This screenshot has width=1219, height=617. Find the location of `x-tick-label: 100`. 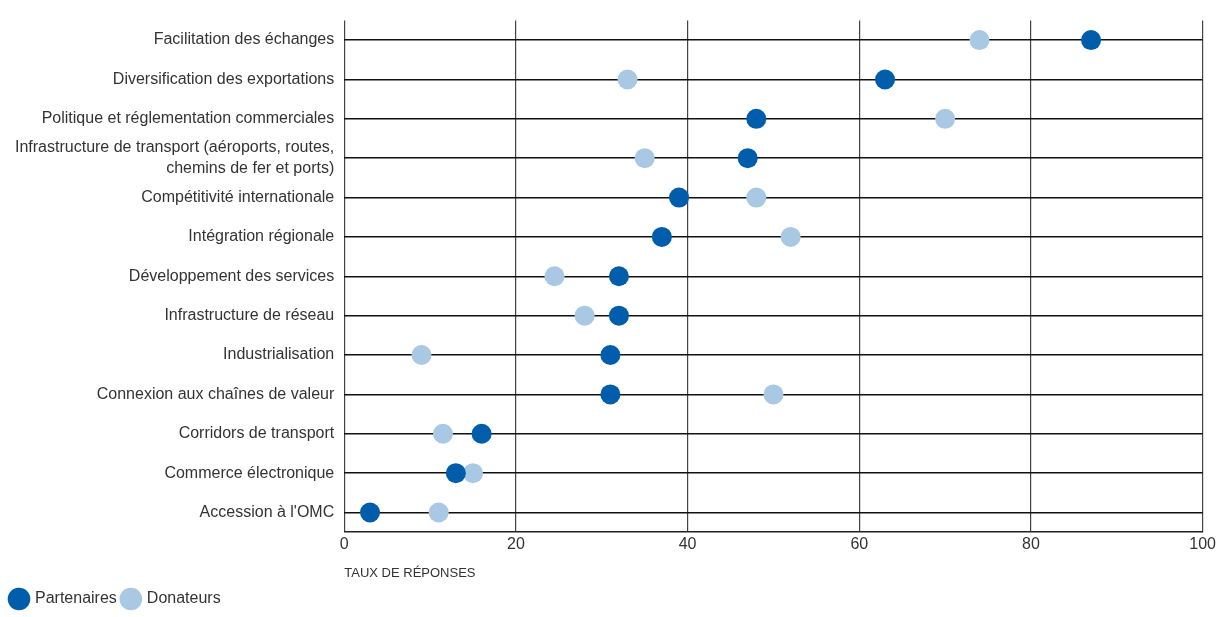

x-tick-label: 100 is located at coordinates (1203, 544).